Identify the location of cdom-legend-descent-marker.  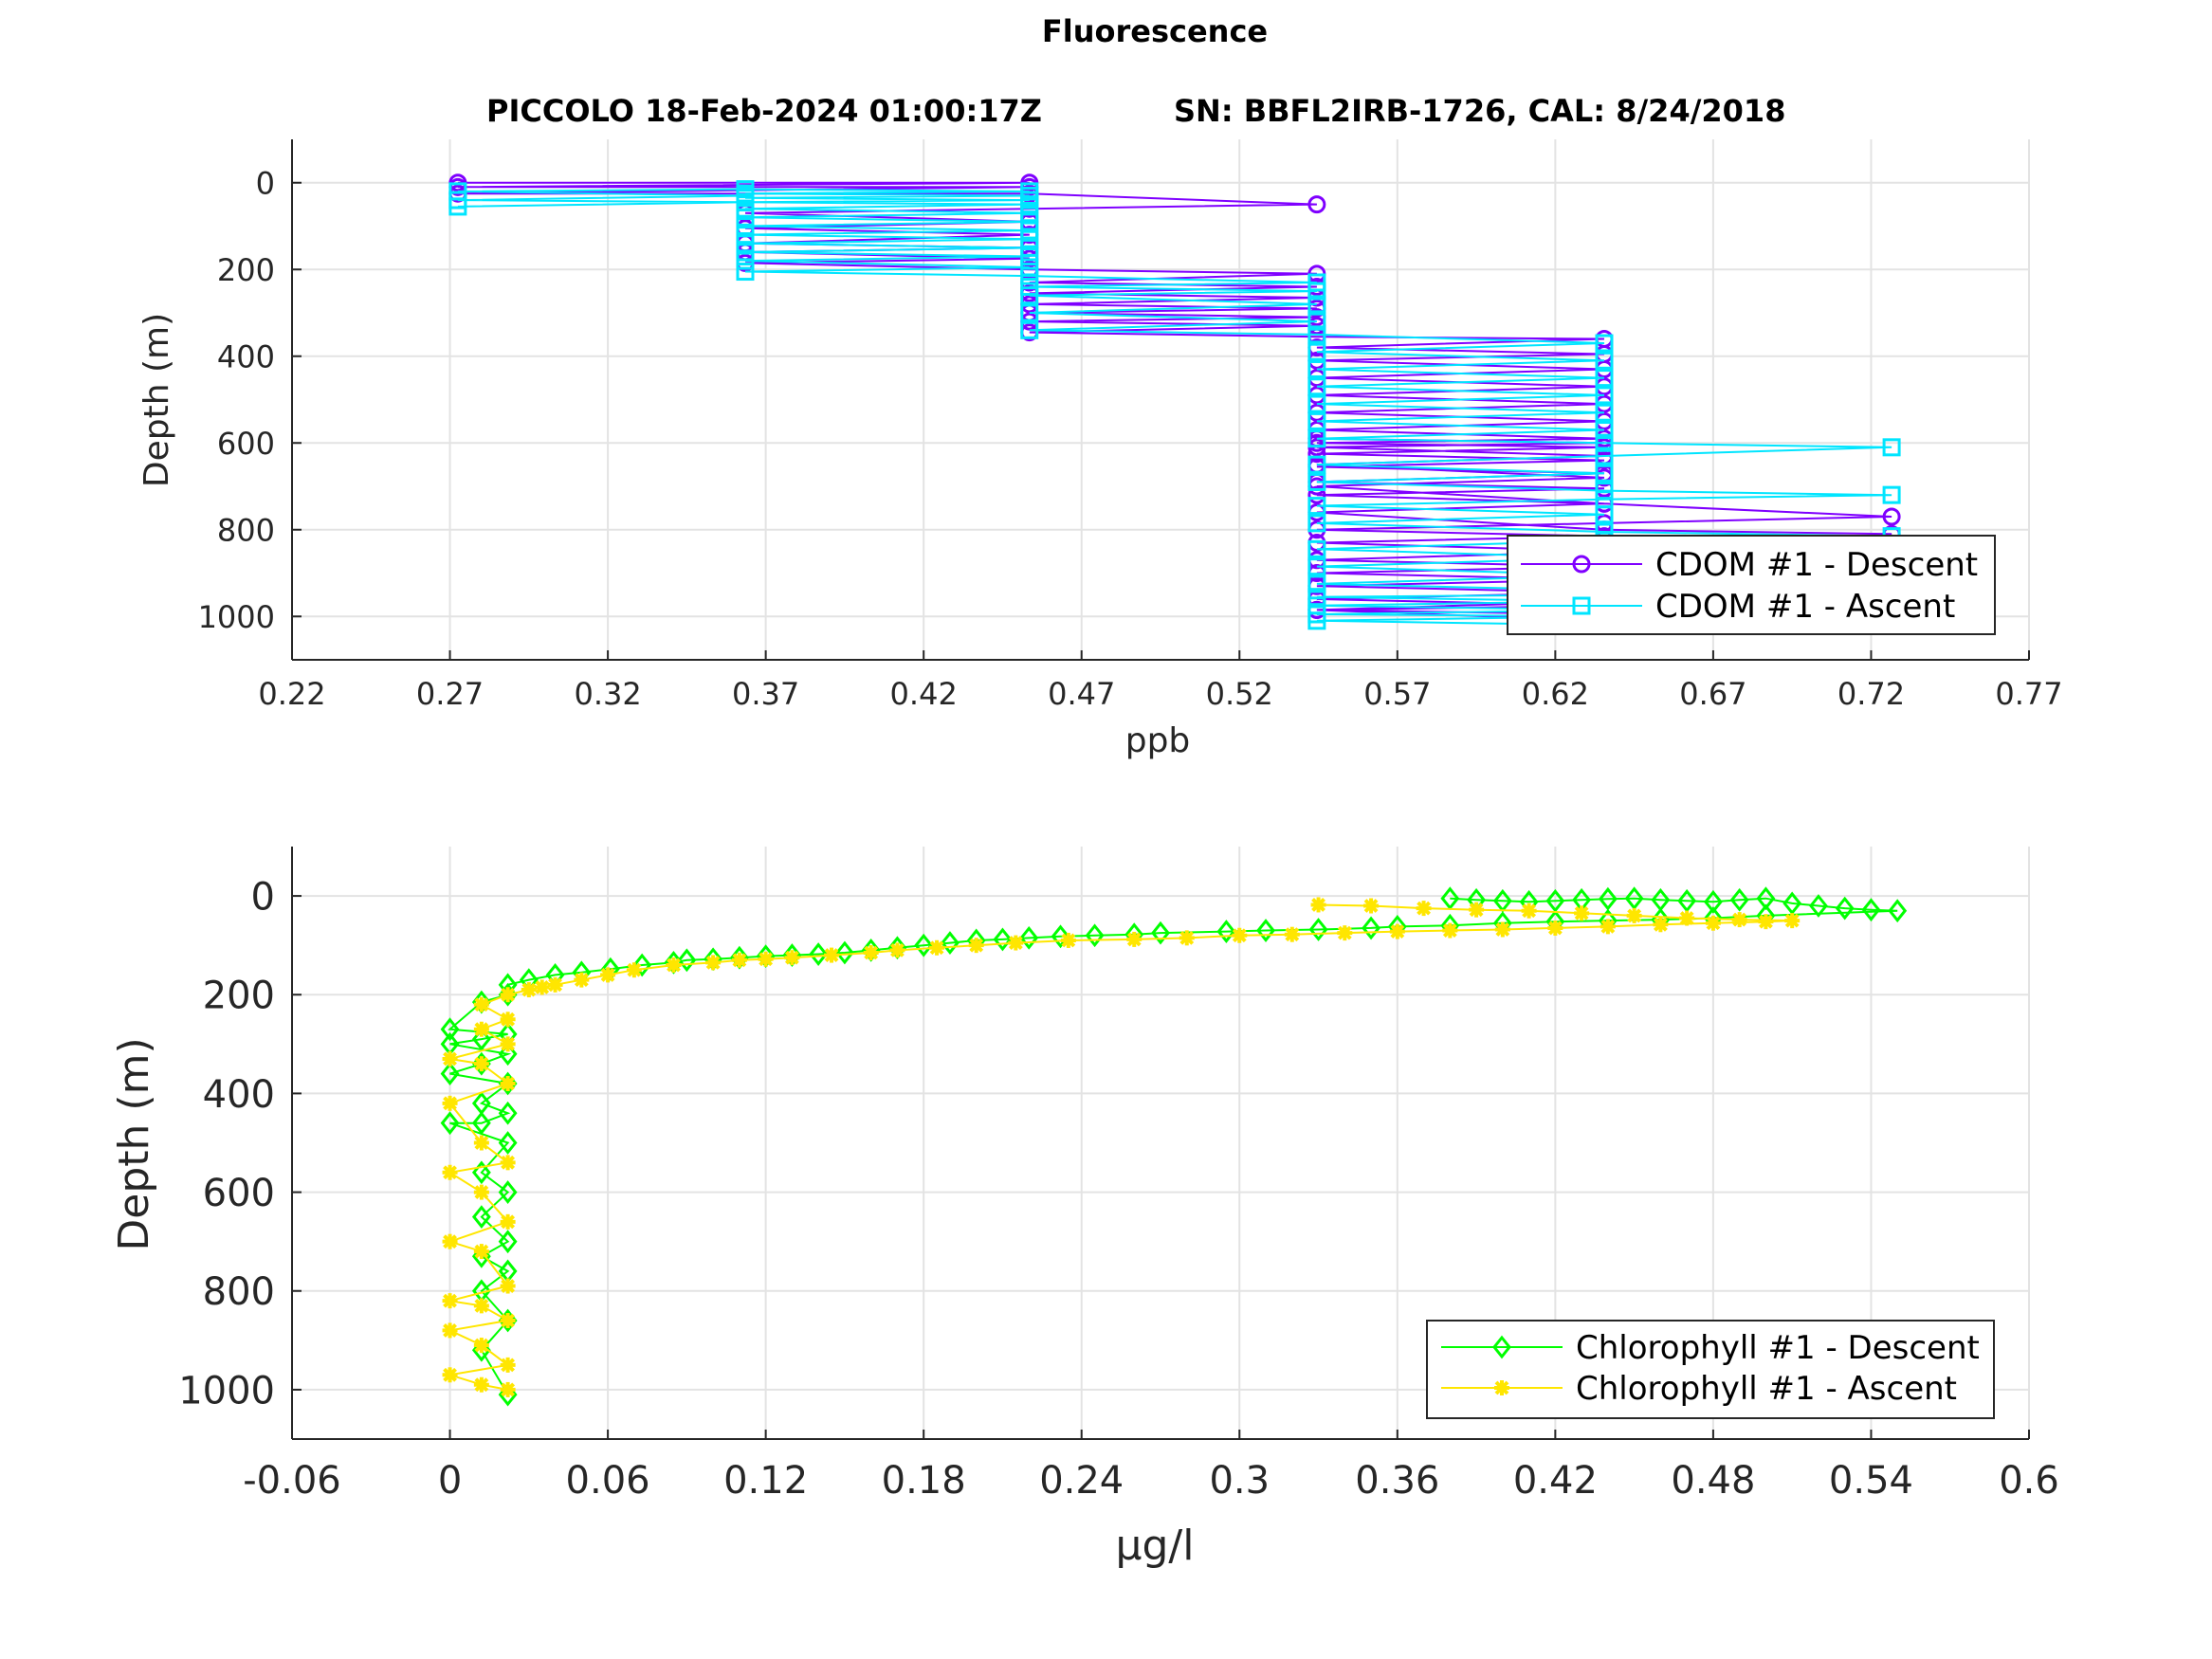
(1581, 564).